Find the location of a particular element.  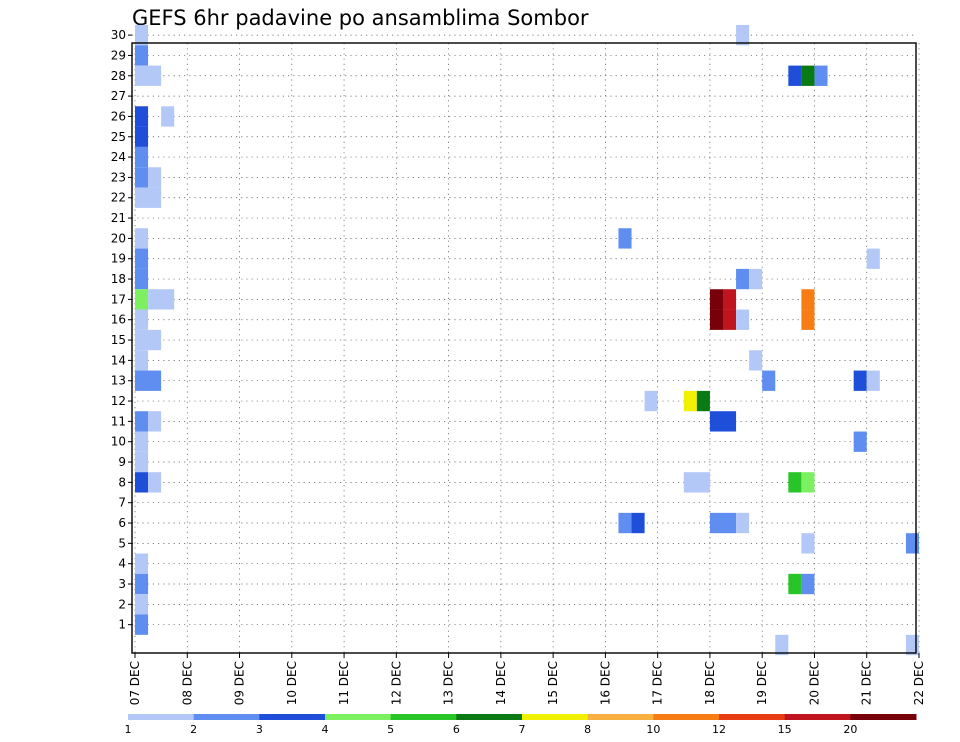

x-tick-label: 12 DEC is located at coordinates (396, 683).